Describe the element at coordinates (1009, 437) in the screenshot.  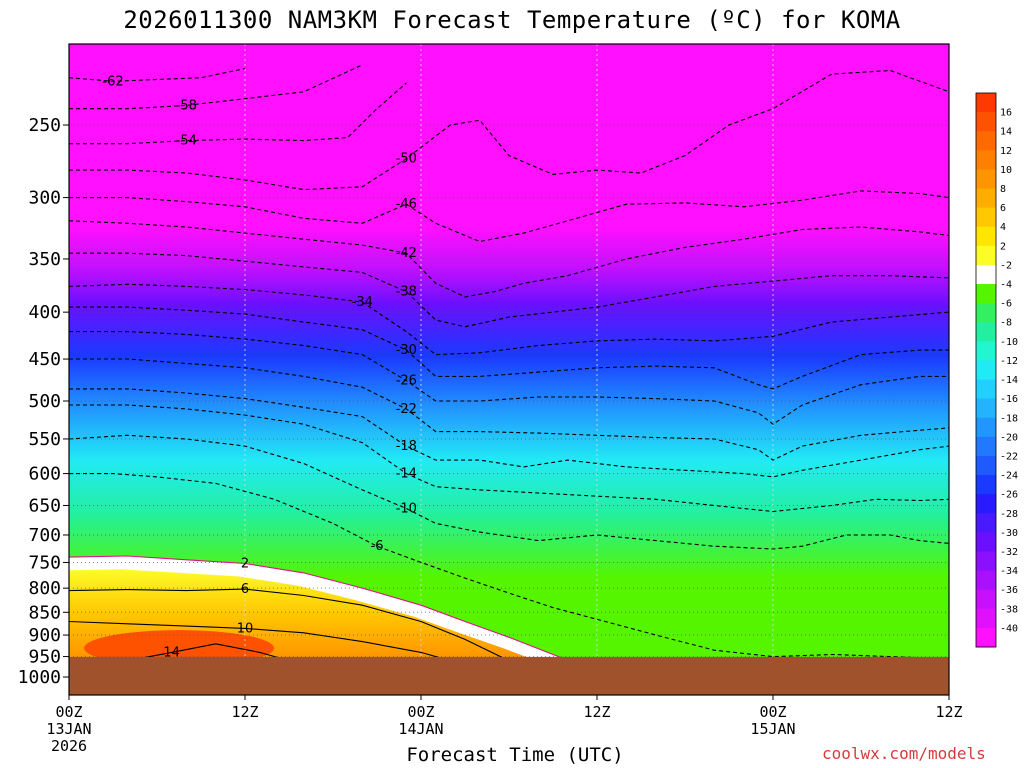
I see `colorbar-label: -20` at that location.